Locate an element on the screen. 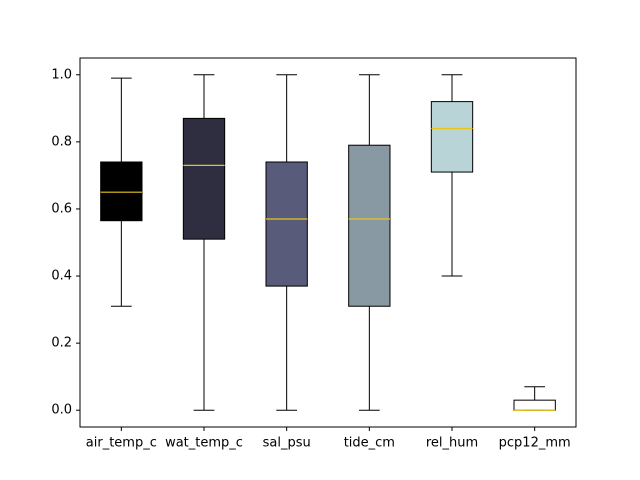 The image size is (640, 480). y-tick-label: 0.6 is located at coordinates (61, 208).